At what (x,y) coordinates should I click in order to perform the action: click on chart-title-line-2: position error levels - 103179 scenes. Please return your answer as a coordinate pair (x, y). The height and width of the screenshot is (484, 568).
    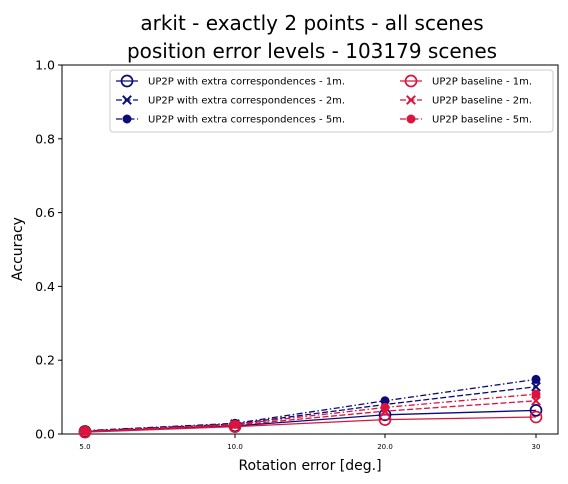
    Looking at the image, I should click on (312, 51).